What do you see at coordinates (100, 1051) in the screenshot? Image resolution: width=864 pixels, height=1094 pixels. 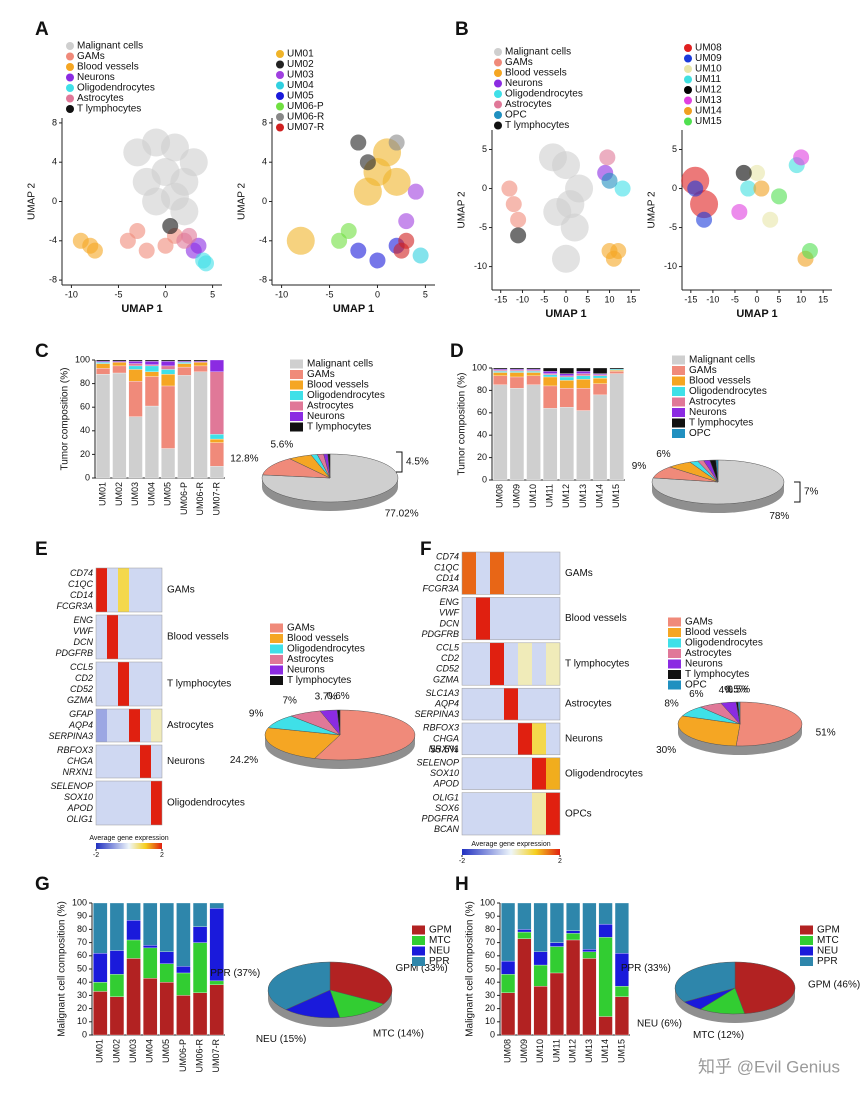 I see `x-tick-label: UM01` at bounding box center [100, 1051].